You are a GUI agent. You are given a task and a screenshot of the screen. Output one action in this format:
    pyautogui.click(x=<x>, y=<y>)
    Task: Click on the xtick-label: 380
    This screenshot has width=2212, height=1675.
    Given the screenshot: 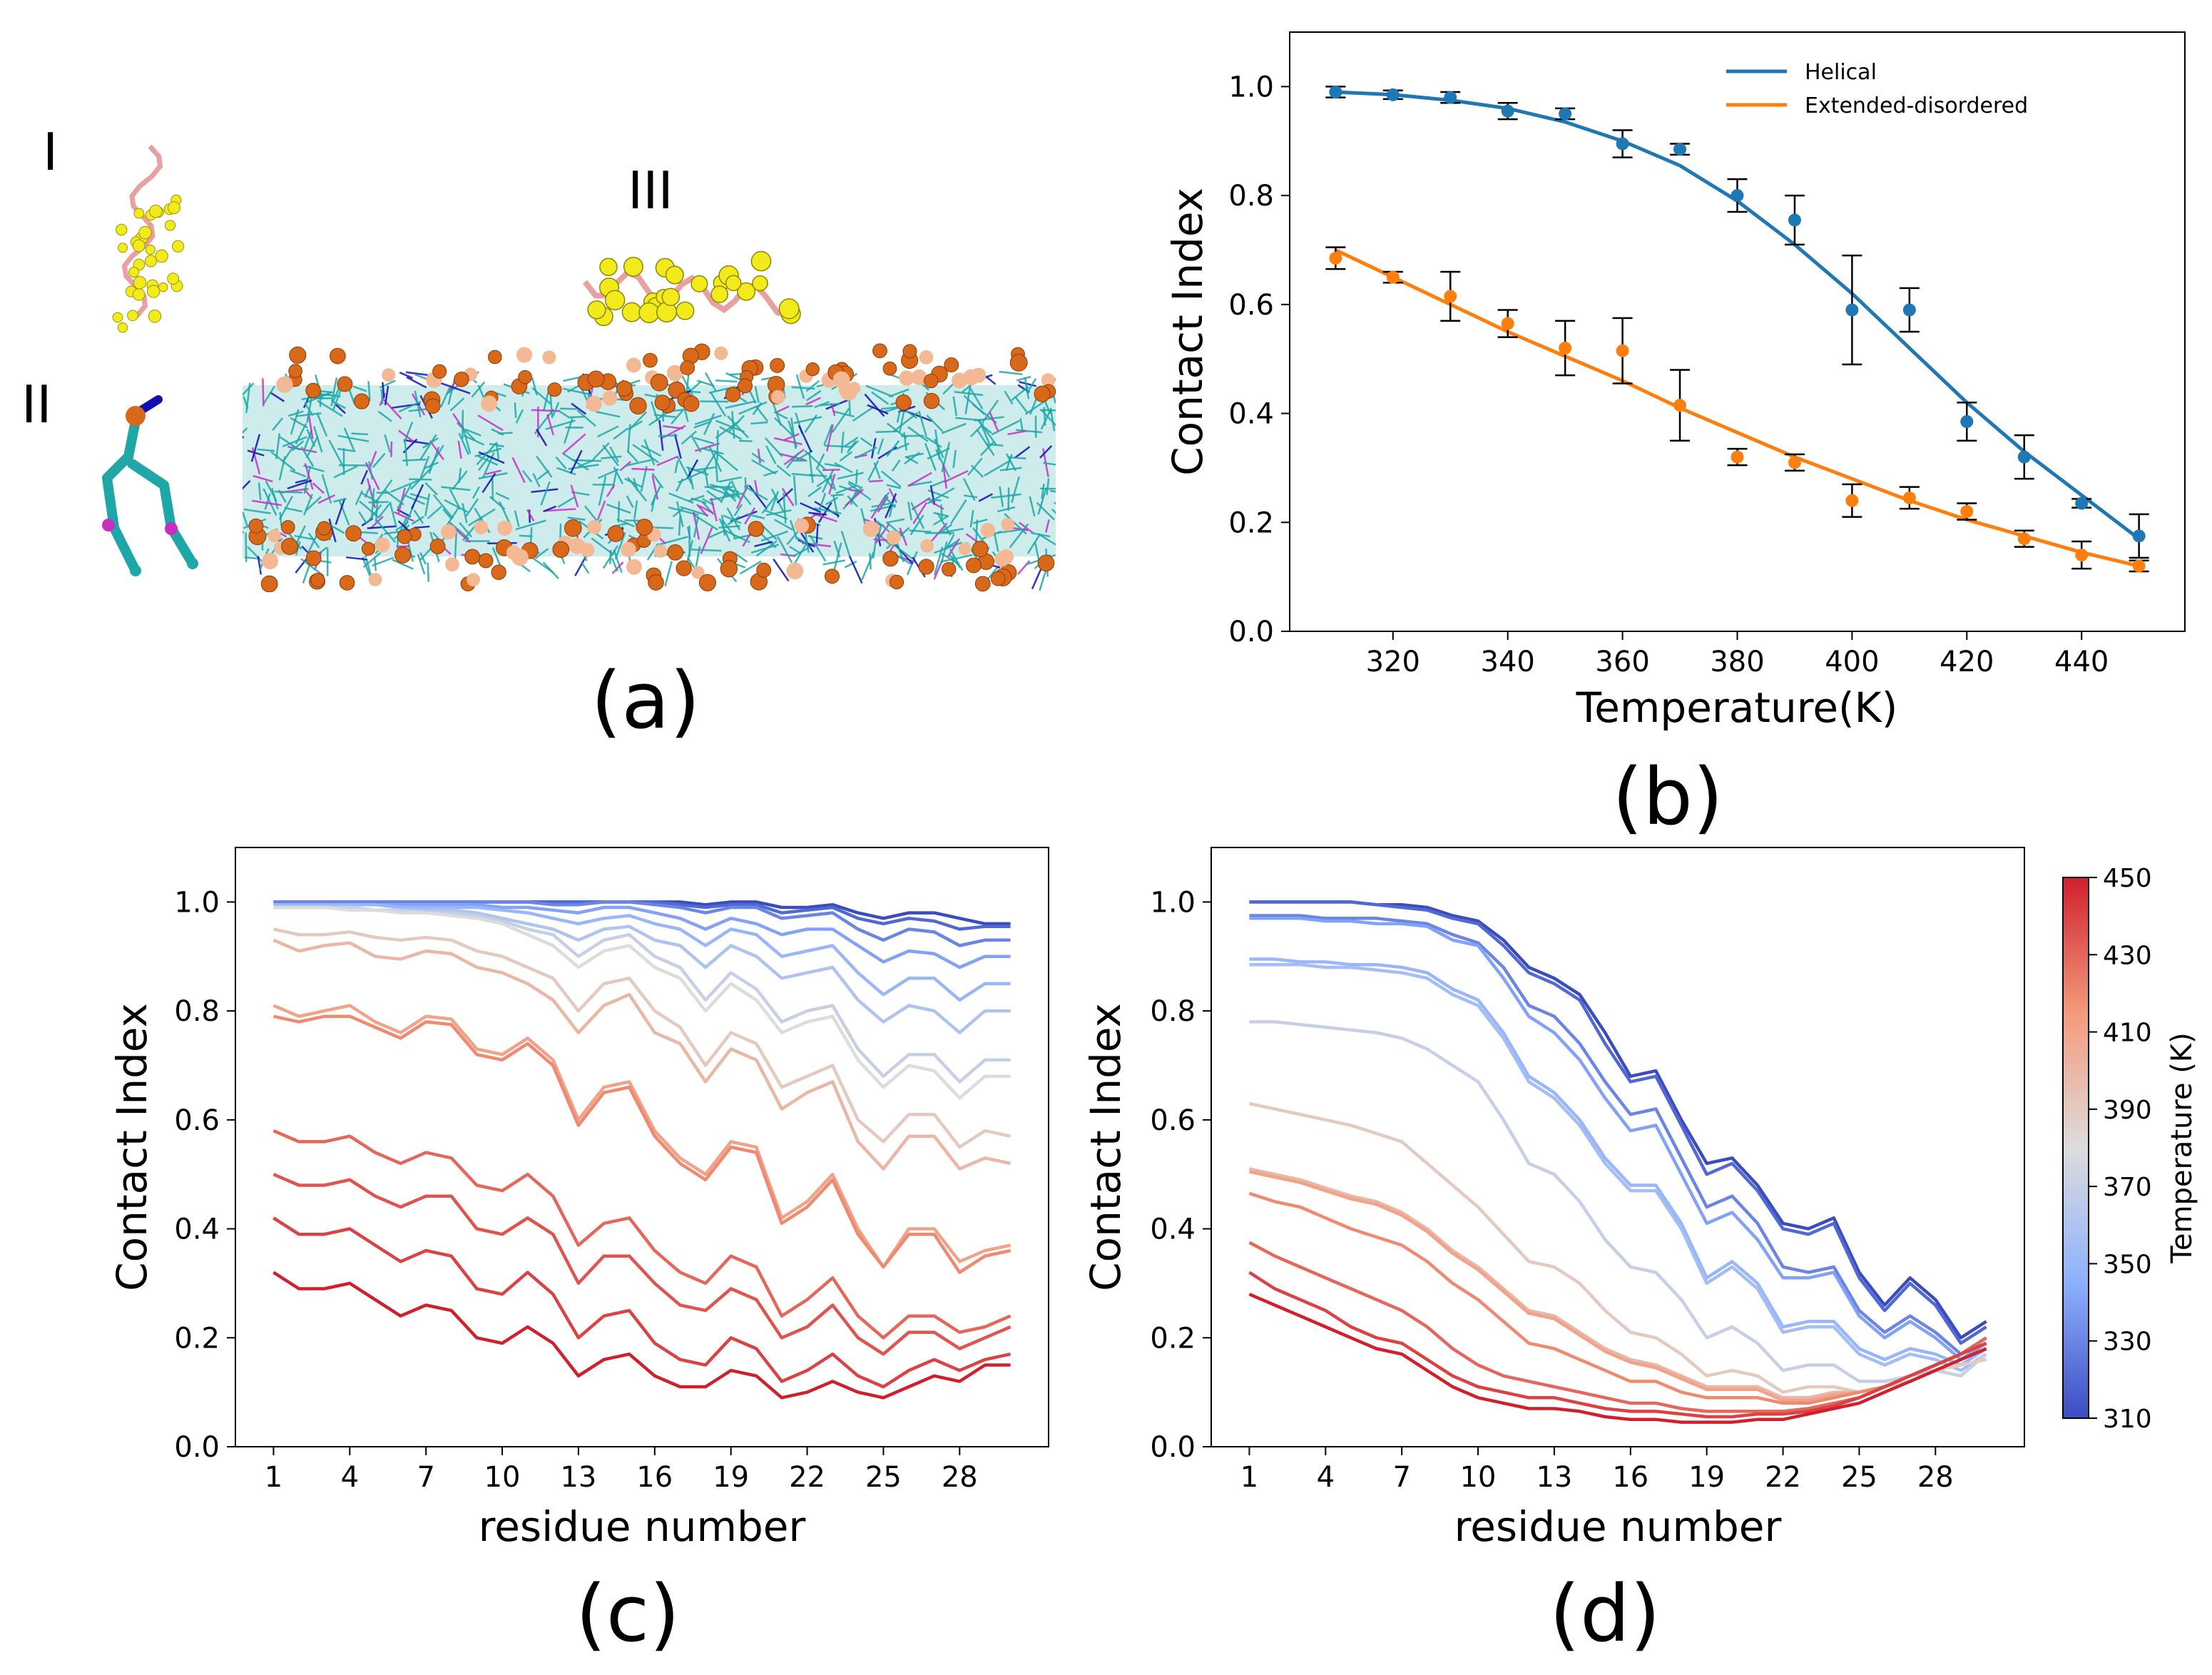 What is the action you would take?
    pyautogui.click(x=1737, y=662)
    